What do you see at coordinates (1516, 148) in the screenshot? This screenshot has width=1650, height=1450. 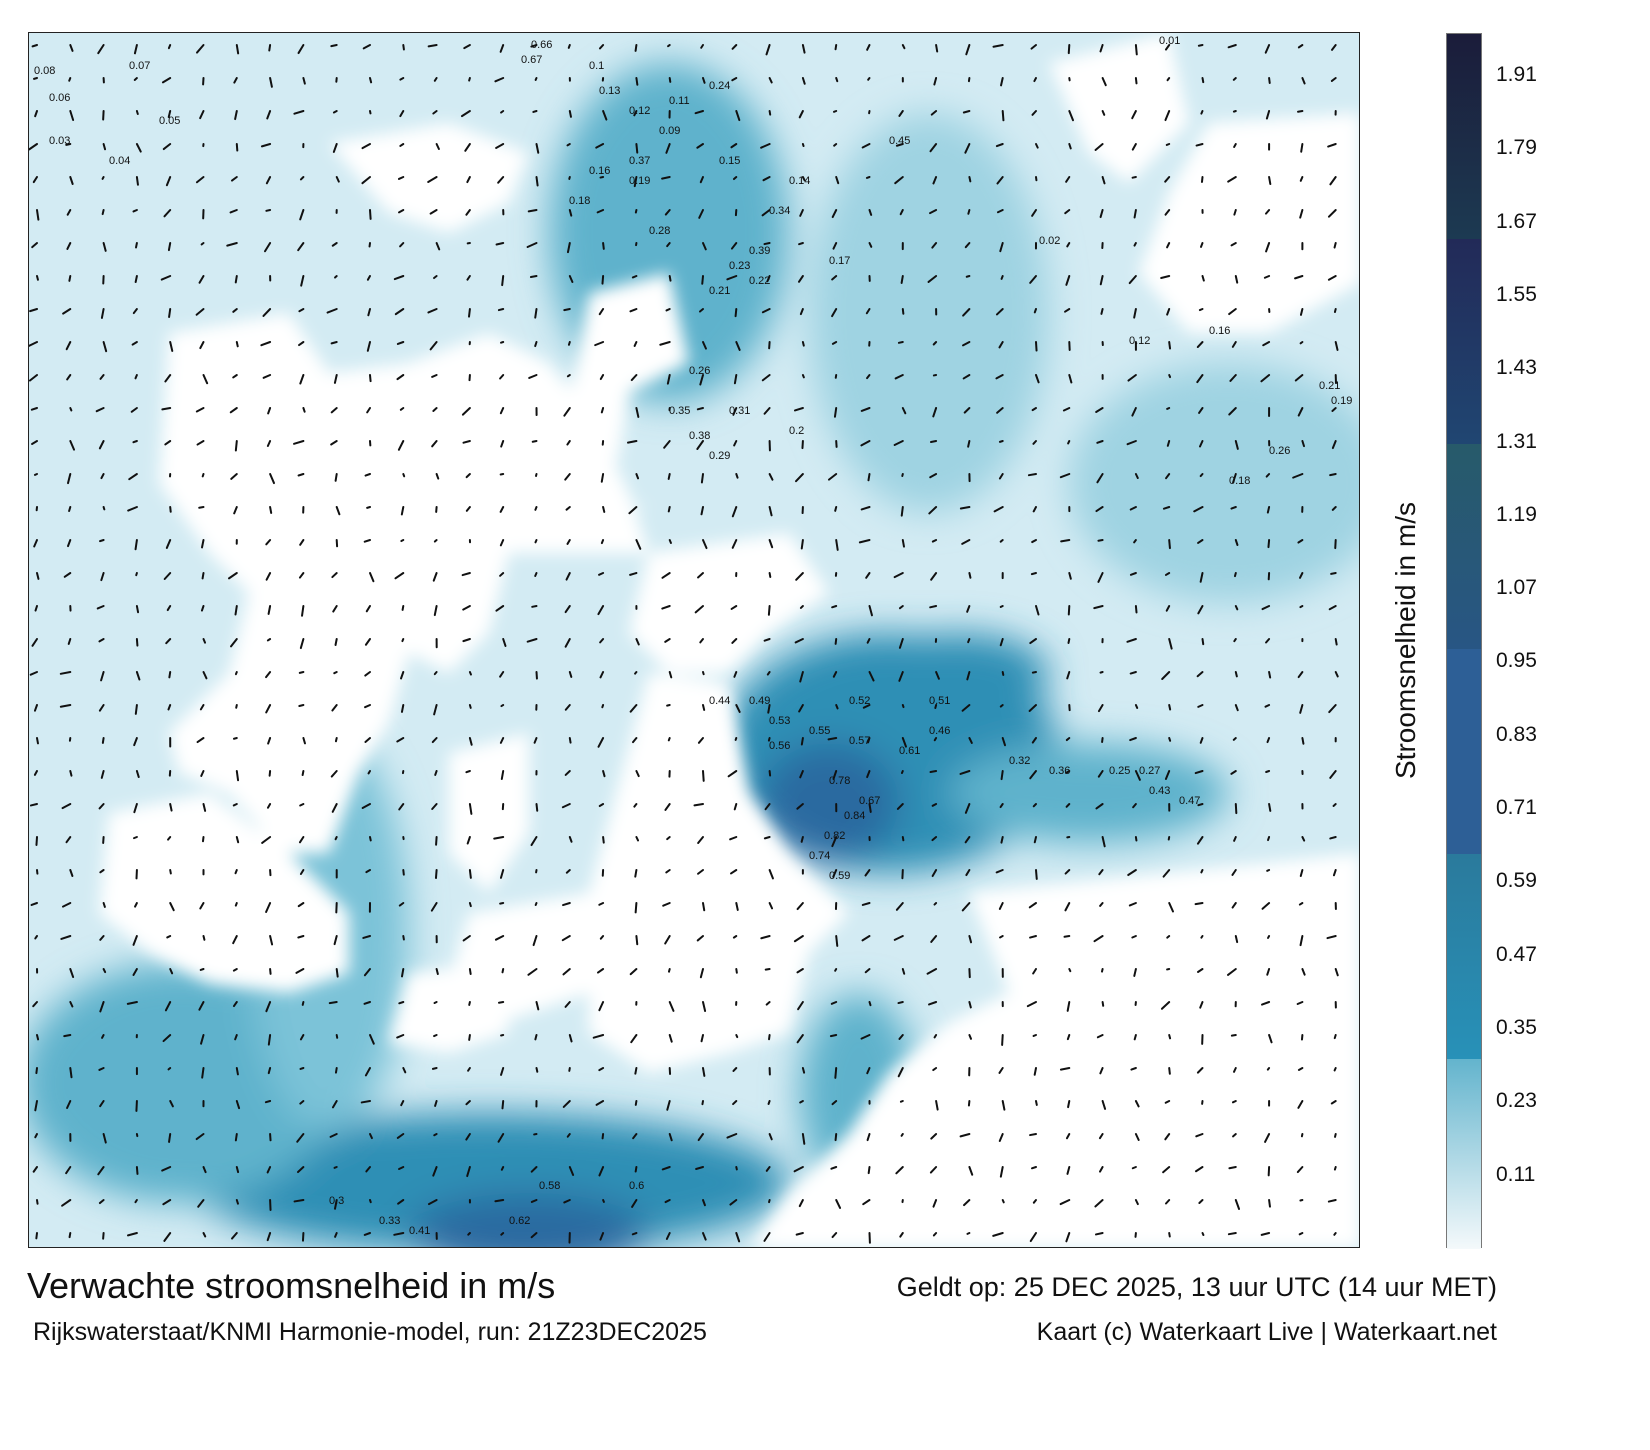 I see `colorbar-tick-label: 1.79` at bounding box center [1516, 148].